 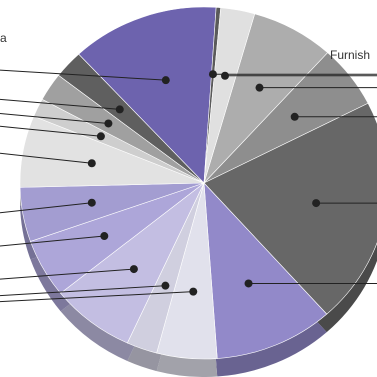 What do you see at coordinates (350, 55) in the screenshot?
I see `slice-label-top-right: Furnish` at bounding box center [350, 55].